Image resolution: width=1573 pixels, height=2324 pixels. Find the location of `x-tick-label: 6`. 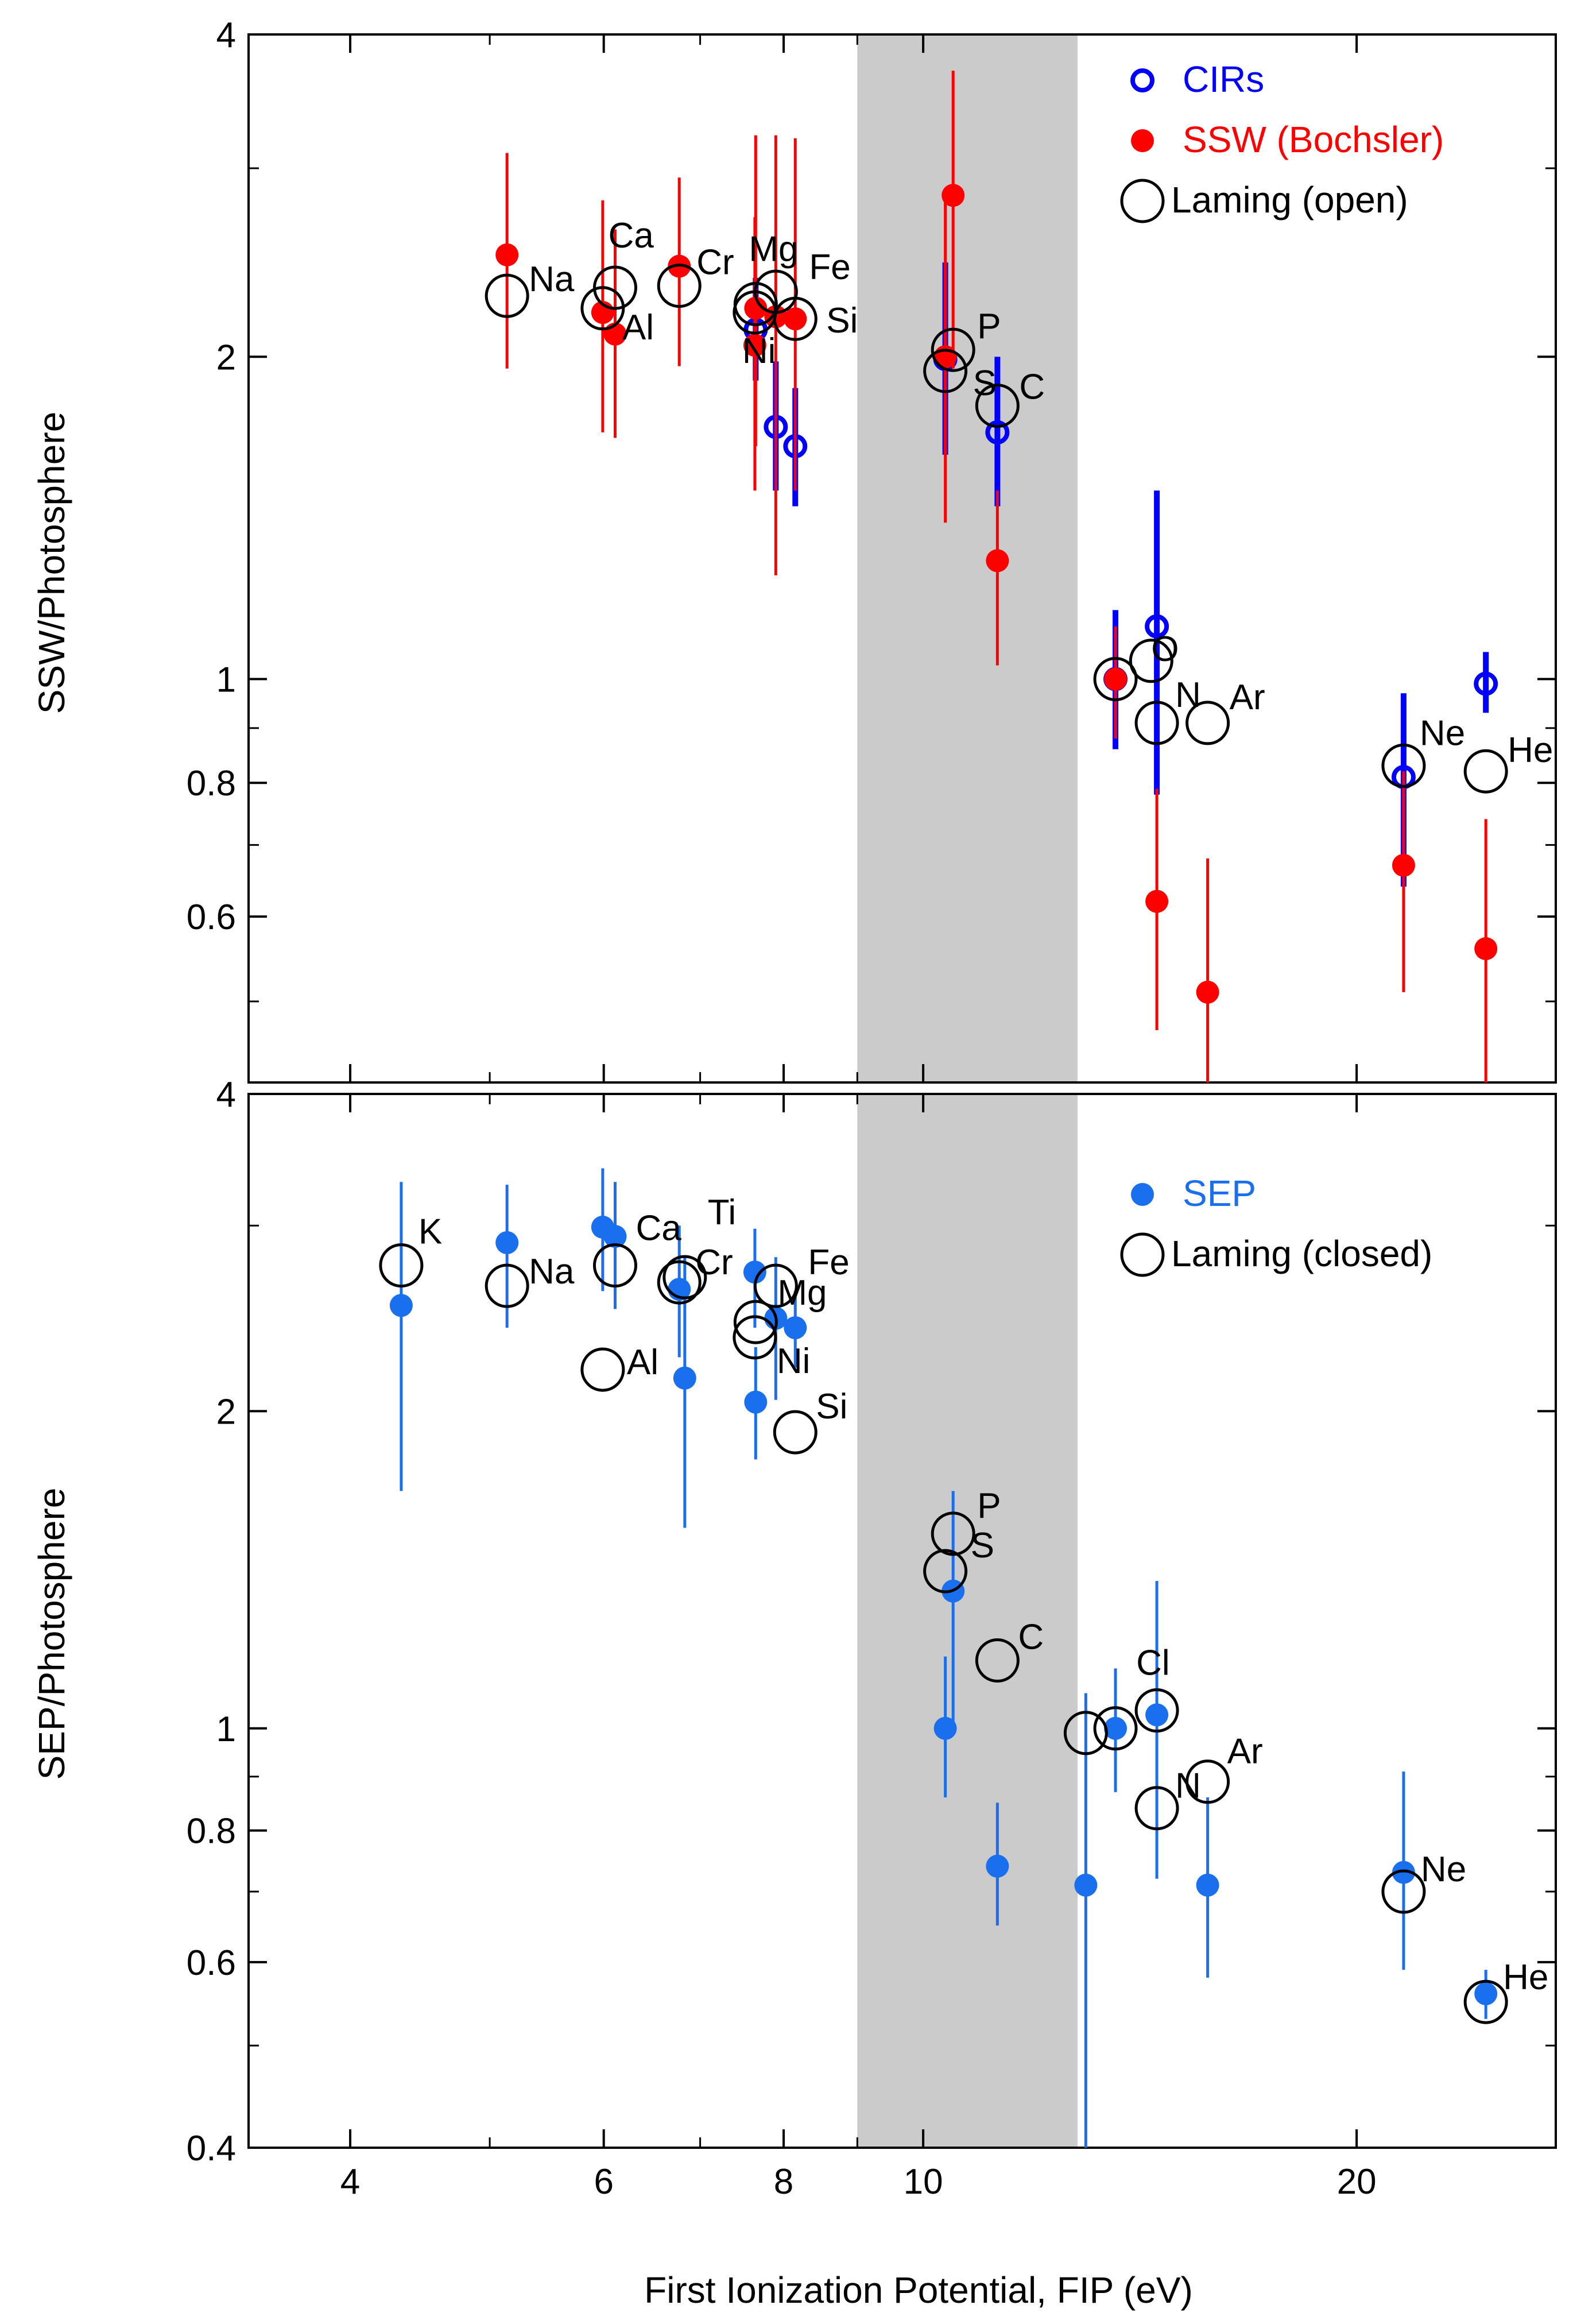

x-tick-label: 6 is located at coordinates (603, 2182).